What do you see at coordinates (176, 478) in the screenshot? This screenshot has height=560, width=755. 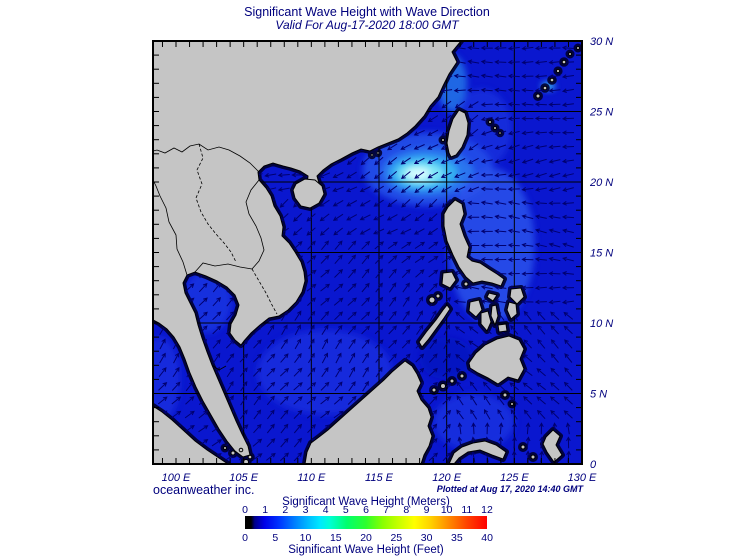 I see `lon-tick-label: 100 E` at bounding box center [176, 478].